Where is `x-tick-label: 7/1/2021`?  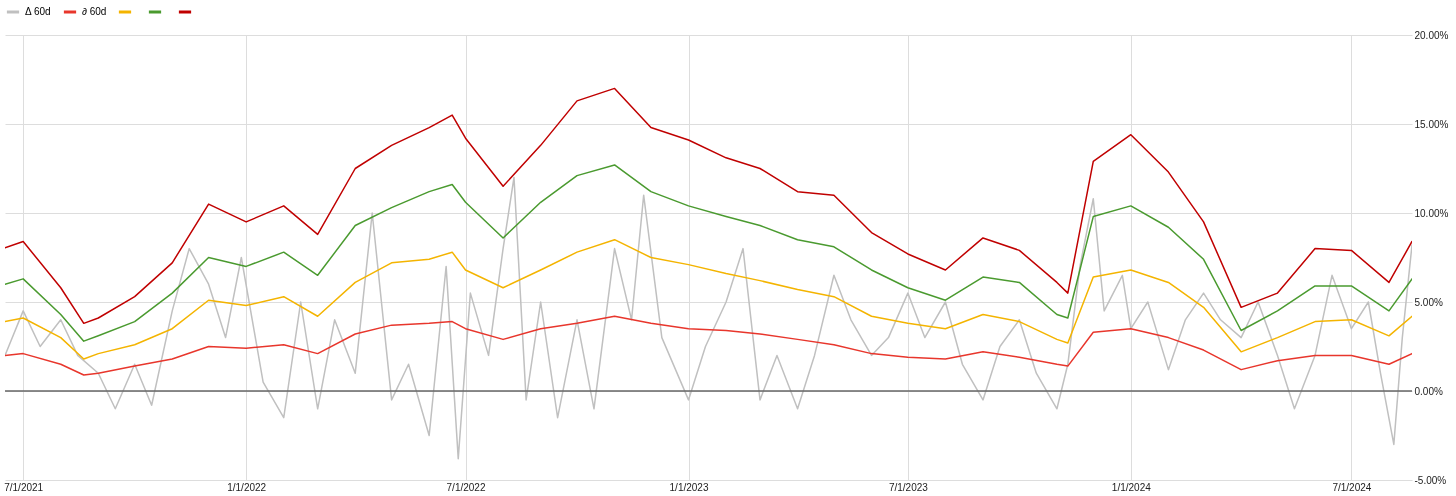
x-tick-label: 7/1/2021 is located at coordinates (24, 487).